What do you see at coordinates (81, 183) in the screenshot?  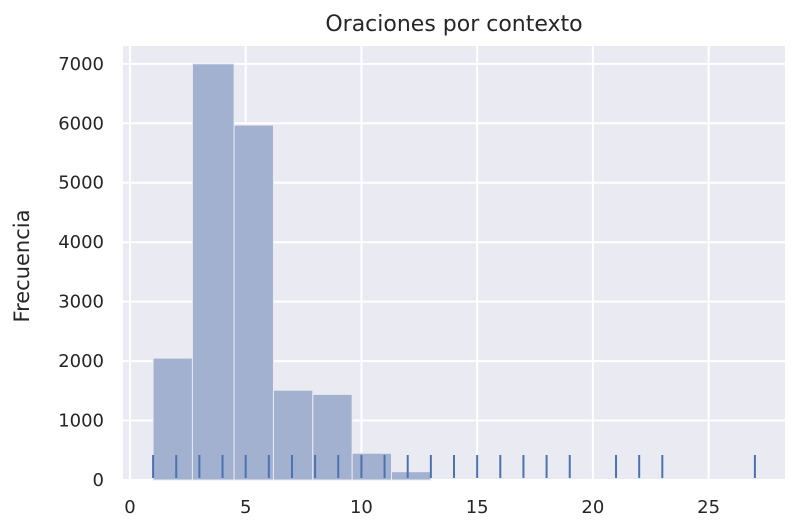 I see `y-tick-label: 5000` at bounding box center [81, 183].